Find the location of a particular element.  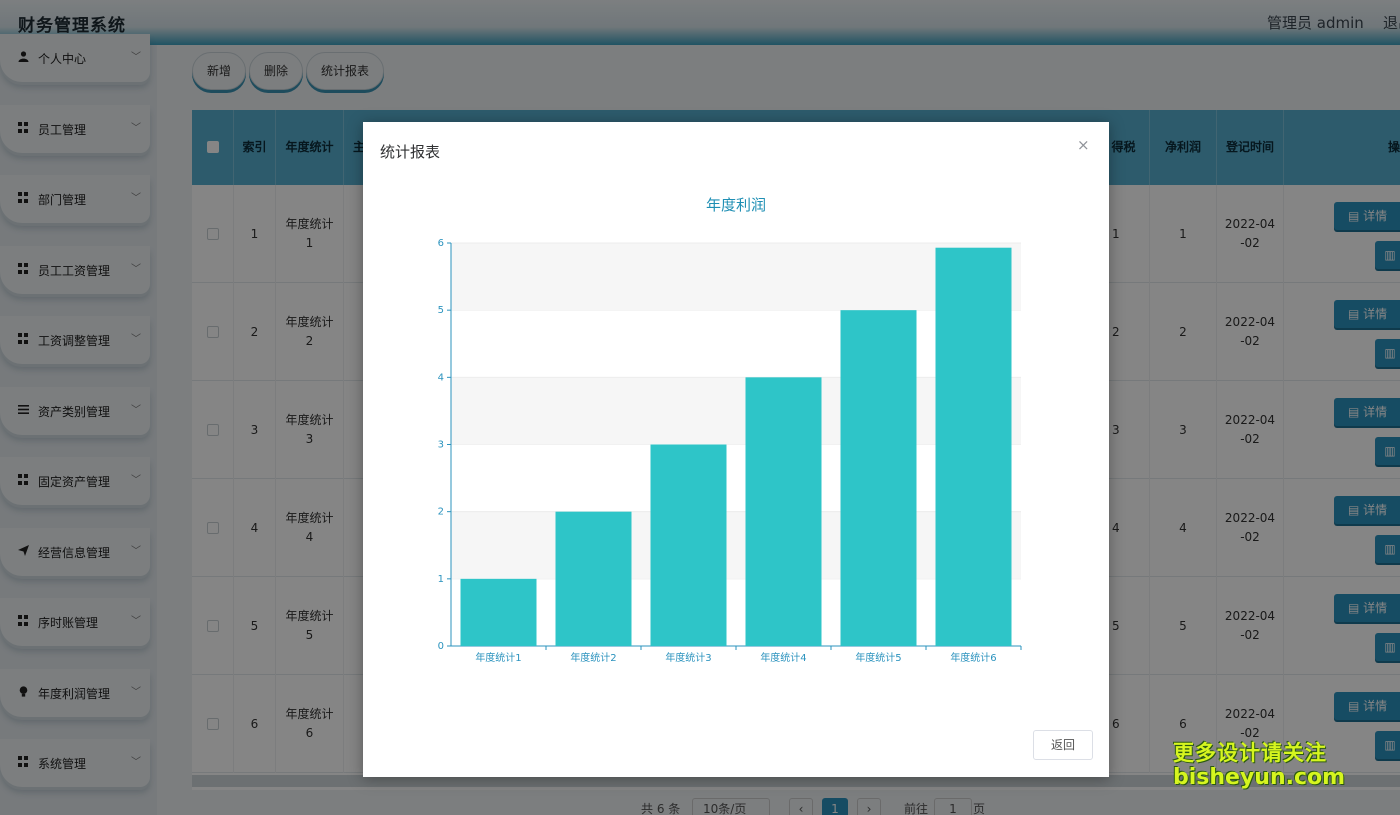

page-number-current: 1 is located at coordinates (835, 806).